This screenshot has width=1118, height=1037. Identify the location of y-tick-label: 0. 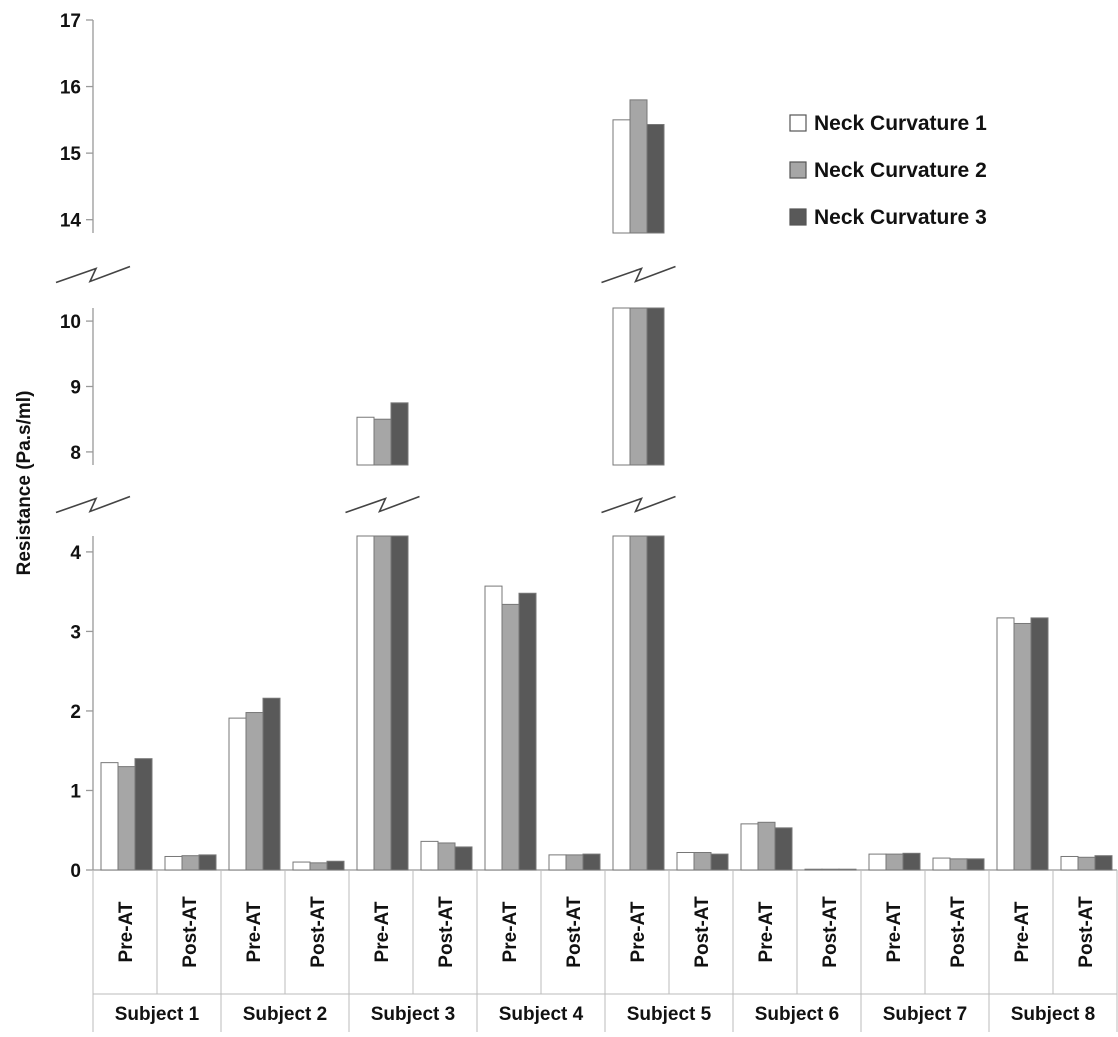
(75, 871).